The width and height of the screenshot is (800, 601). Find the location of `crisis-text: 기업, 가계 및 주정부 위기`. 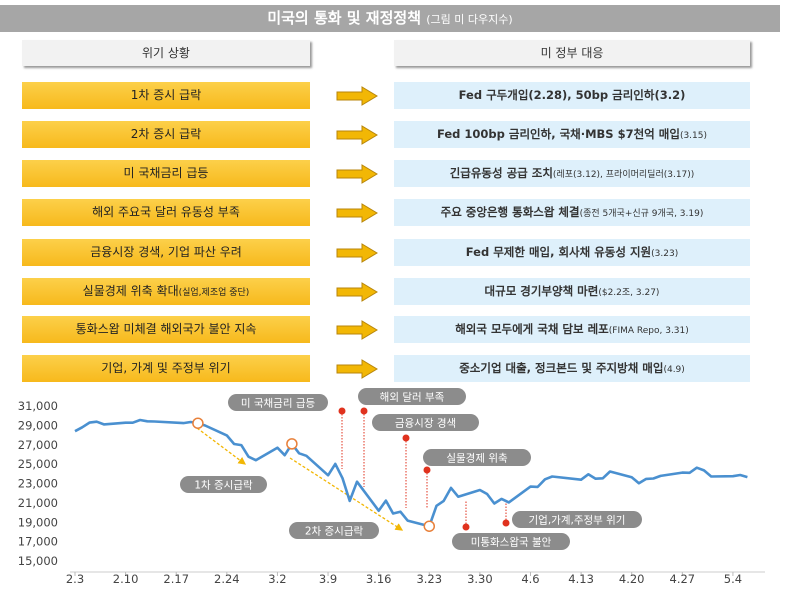

crisis-text: 기업, 가계 및 주정부 위기 is located at coordinates (166, 368).